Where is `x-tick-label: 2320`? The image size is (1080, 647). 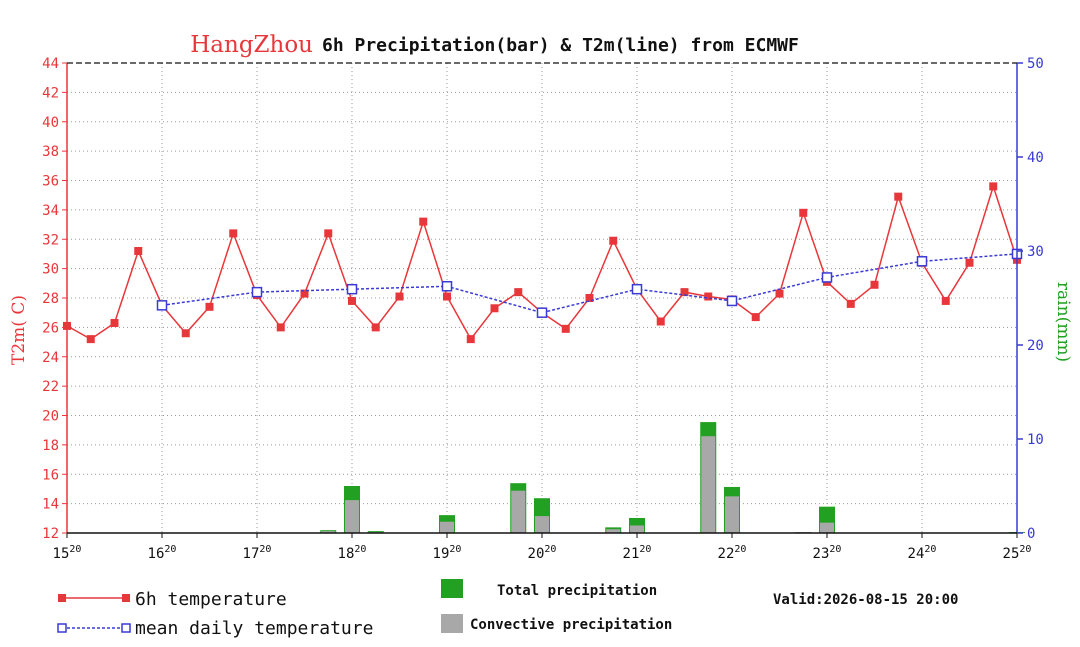
x-tick-label: 2320 is located at coordinates (827, 553).